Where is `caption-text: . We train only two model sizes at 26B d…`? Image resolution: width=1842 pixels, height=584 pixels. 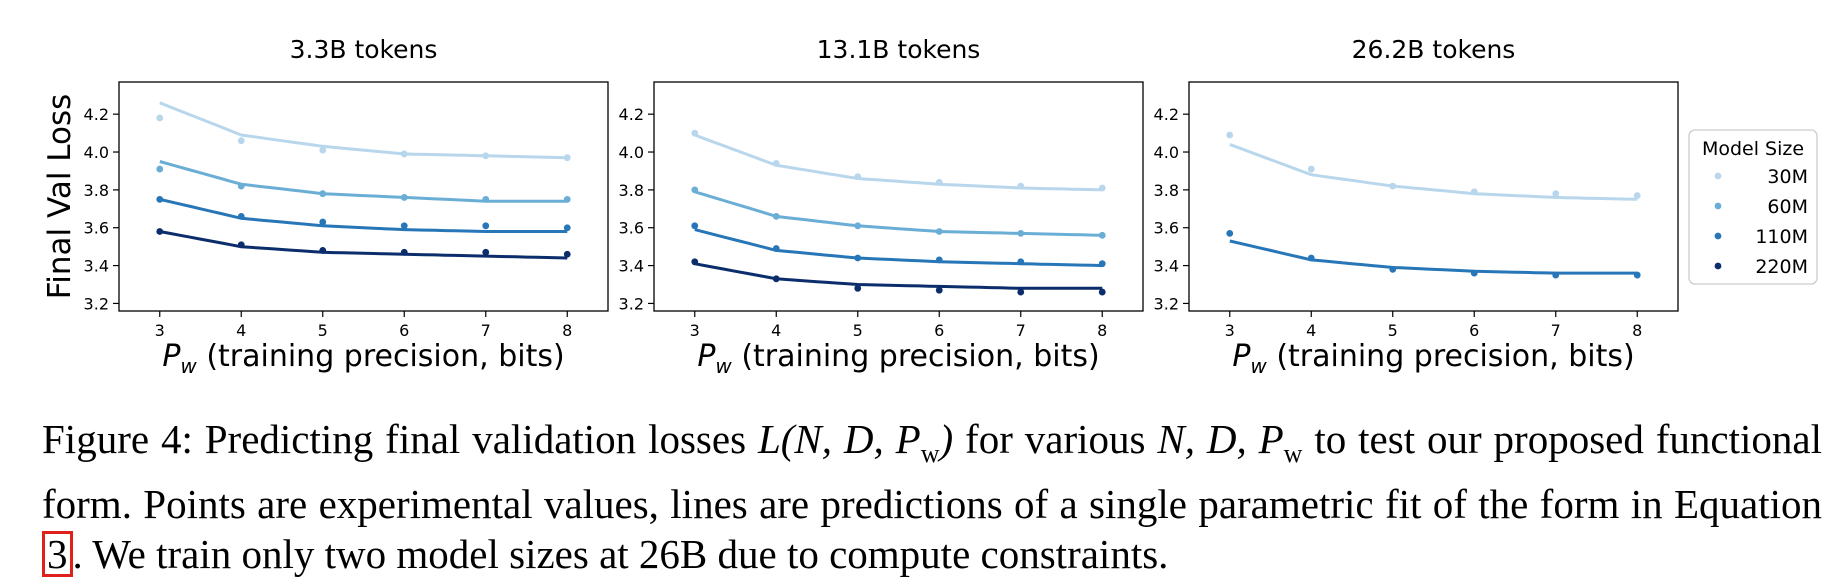 caption-text: . We train only two model sizes at 26B d… is located at coordinates (620, 554).